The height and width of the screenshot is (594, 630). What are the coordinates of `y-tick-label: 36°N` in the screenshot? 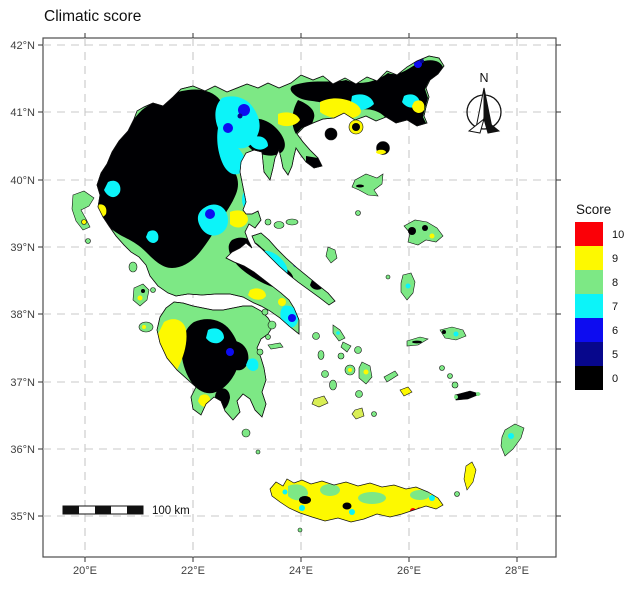 It's located at (22, 450).